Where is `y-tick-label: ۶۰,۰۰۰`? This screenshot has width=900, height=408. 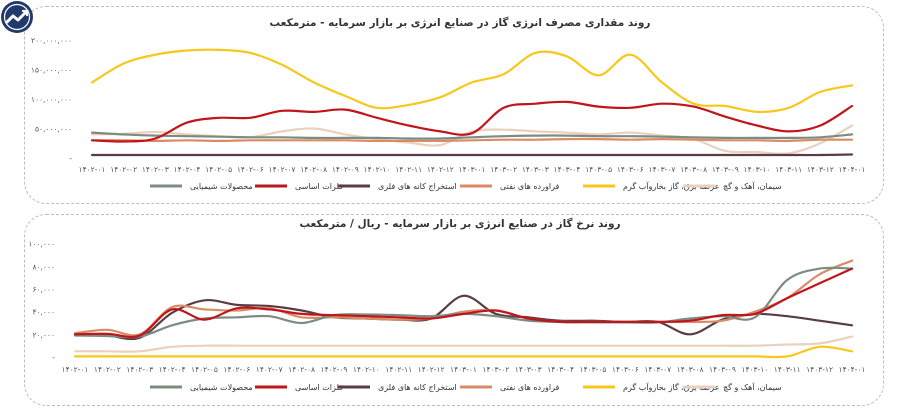 y-tick-label: ۶۰,۰۰۰ is located at coordinates (43, 289).